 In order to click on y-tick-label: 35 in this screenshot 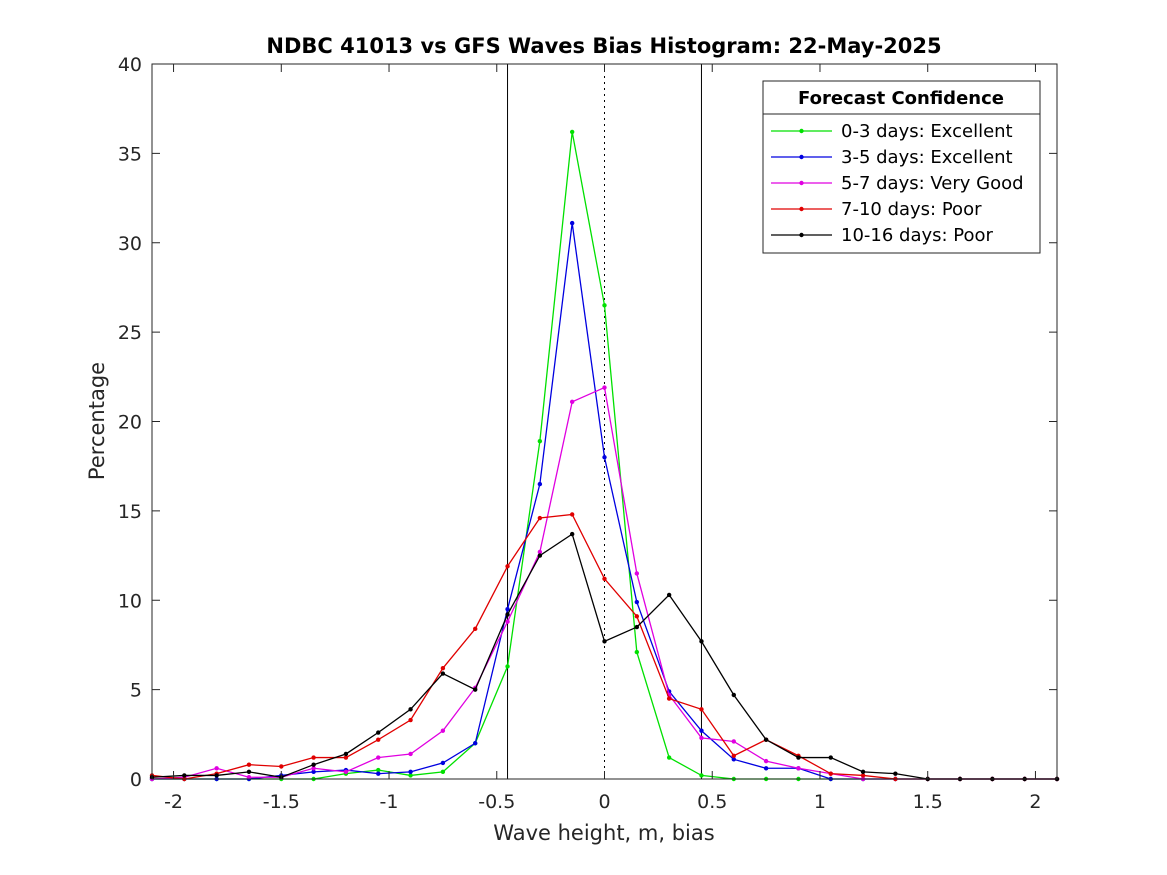, I will do `click(130, 154)`.